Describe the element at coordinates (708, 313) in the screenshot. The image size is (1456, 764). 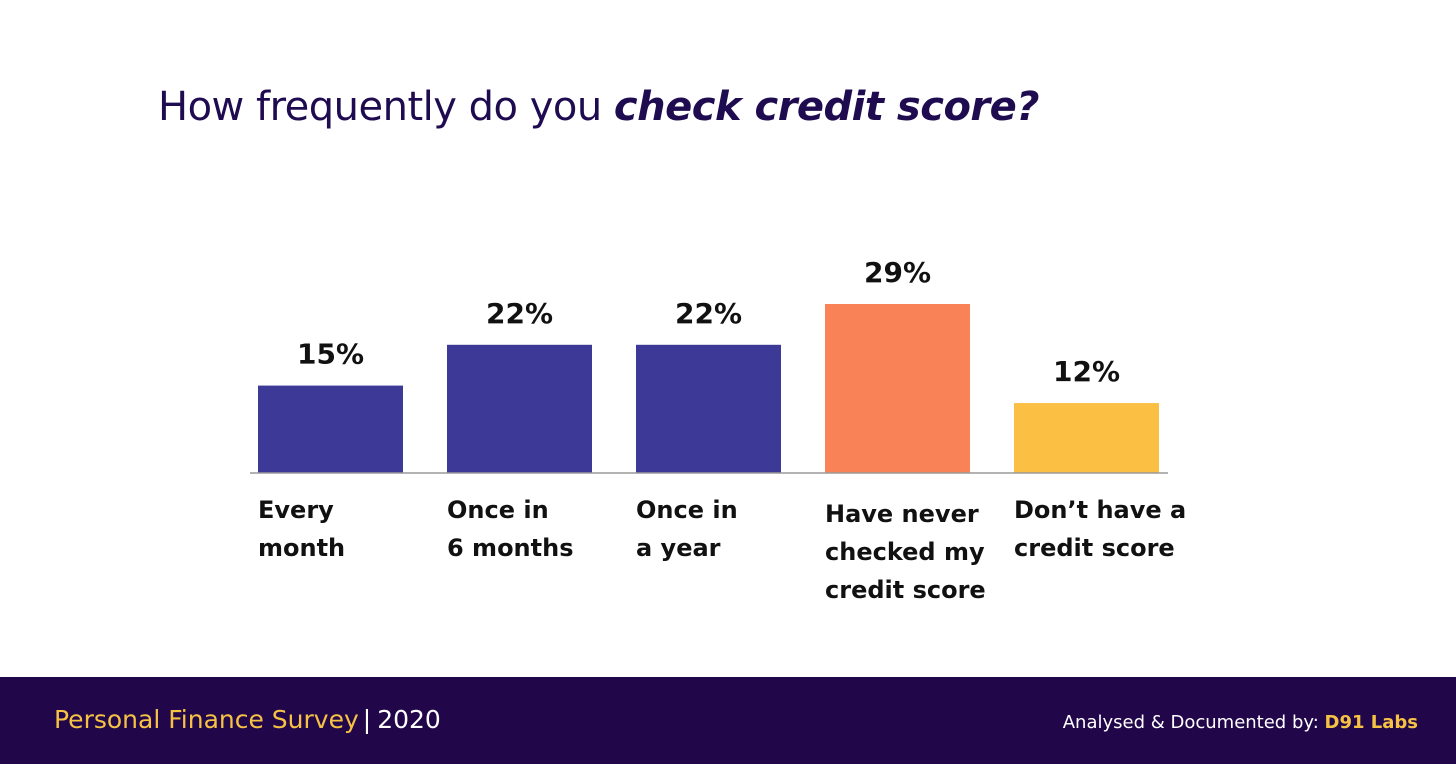
I see `value-label-3: 22%` at that location.